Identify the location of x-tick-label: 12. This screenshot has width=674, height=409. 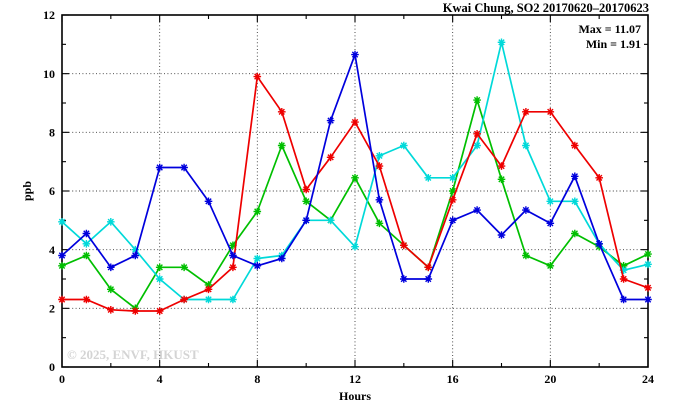
(355, 379).